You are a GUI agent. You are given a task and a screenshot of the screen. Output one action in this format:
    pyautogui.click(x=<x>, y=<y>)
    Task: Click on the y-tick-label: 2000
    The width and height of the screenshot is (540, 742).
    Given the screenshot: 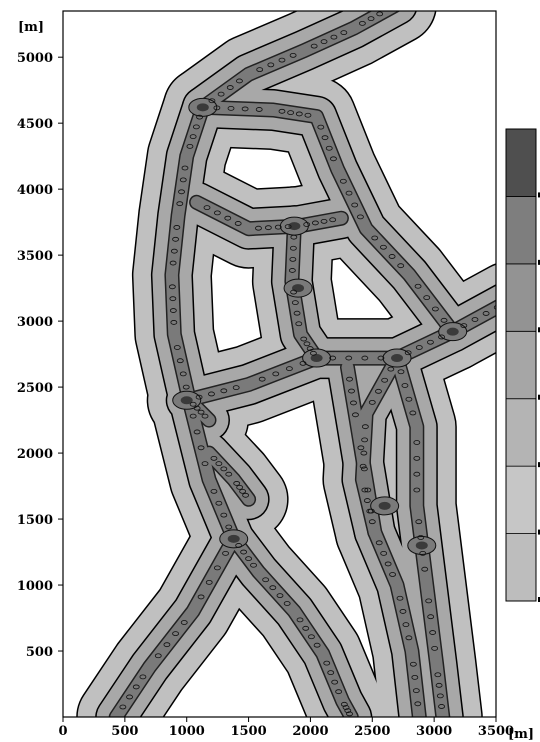 What is the action you would take?
    pyautogui.click(x=35, y=454)
    